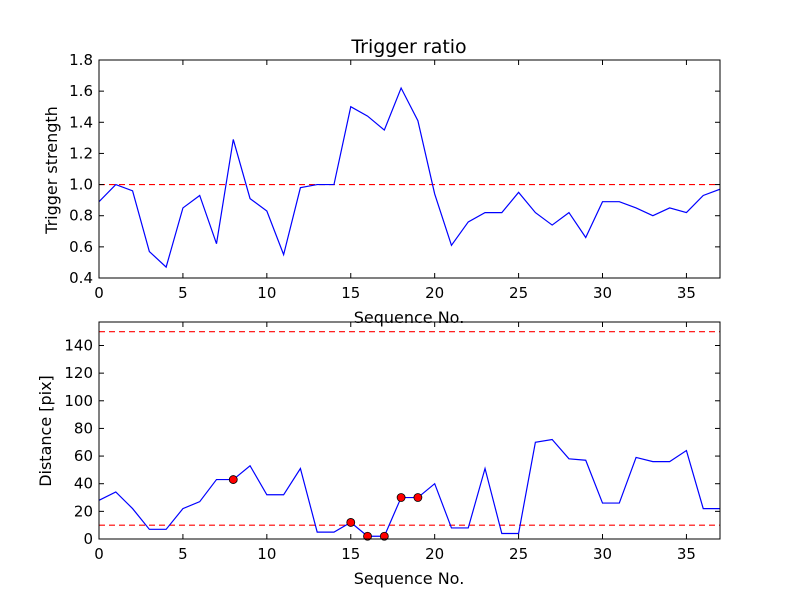  Describe the element at coordinates (81, 216) in the screenshot. I see `y-tick-label: 0.8` at that location.